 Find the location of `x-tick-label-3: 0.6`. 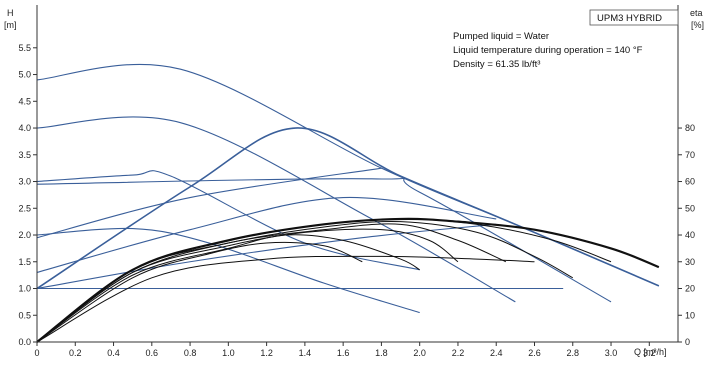

x-tick-label-3: 0.6 is located at coordinates (152, 353).